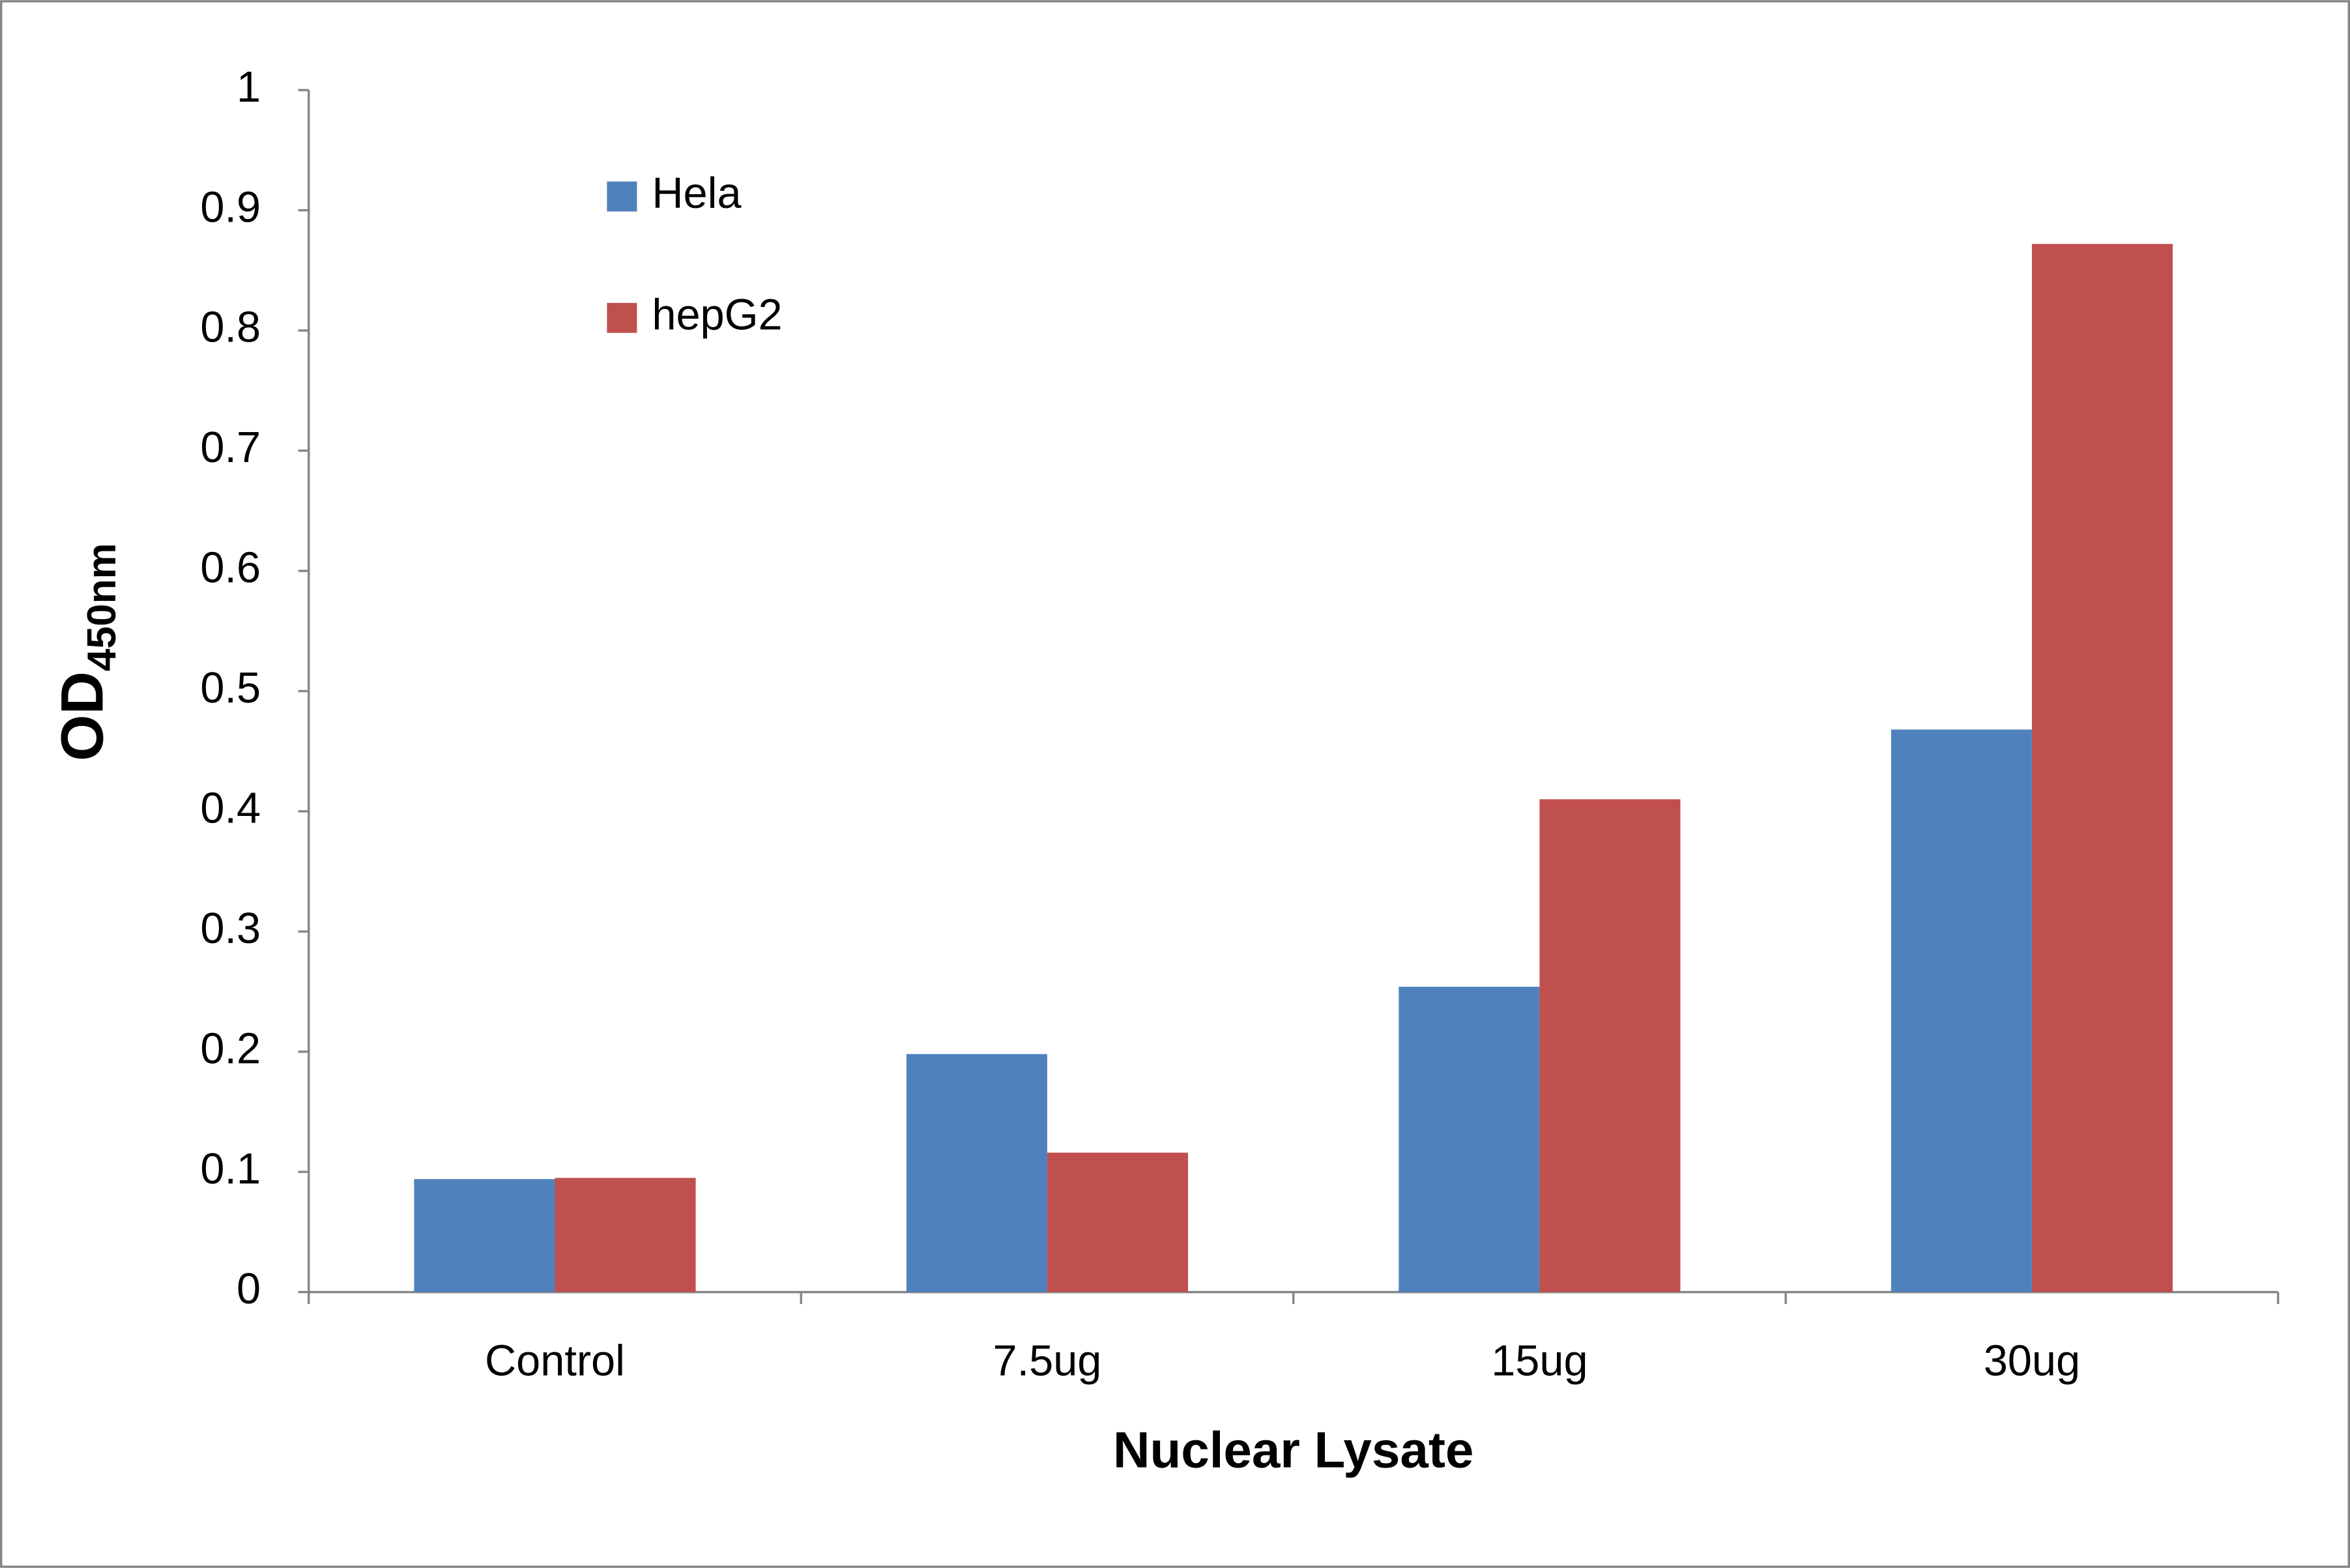 This screenshot has height=1568, width=2350. What do you see at coordinates (83, 716) in the screenshot?
I see `y-axis-title-main: OD` at bounding box center [83, 716].